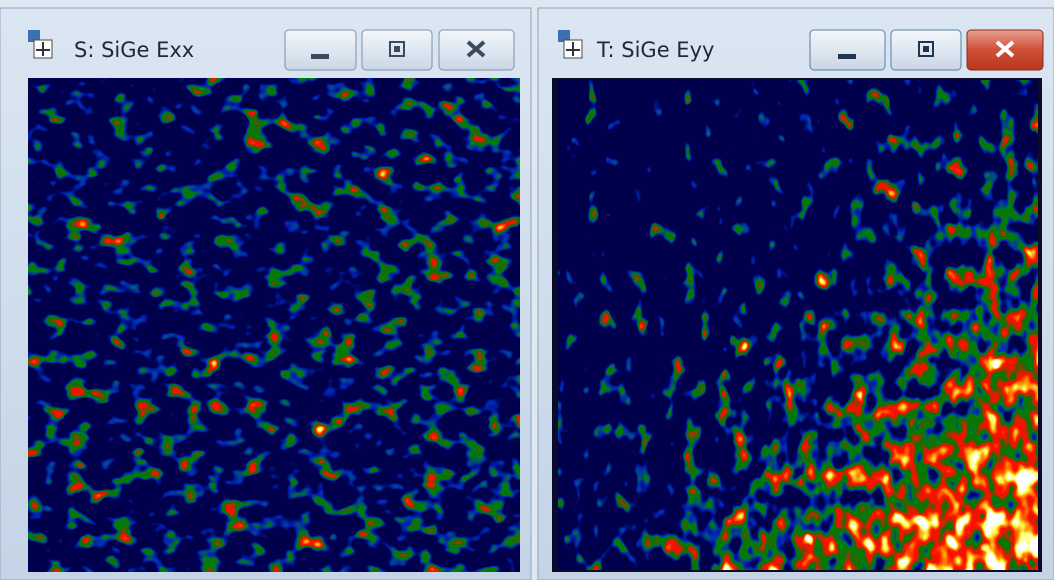 The height and width of the screenshot is (580, 1054). I want to click on window-title: T: SiGe Eyy, so click(655, 50).